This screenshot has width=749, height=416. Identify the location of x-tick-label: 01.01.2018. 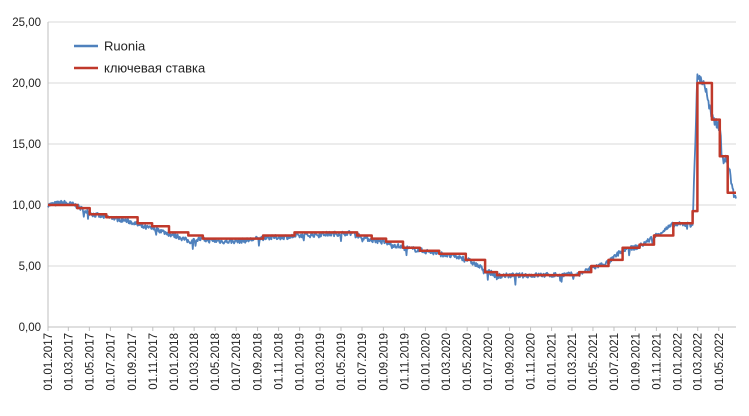
(175, 362).